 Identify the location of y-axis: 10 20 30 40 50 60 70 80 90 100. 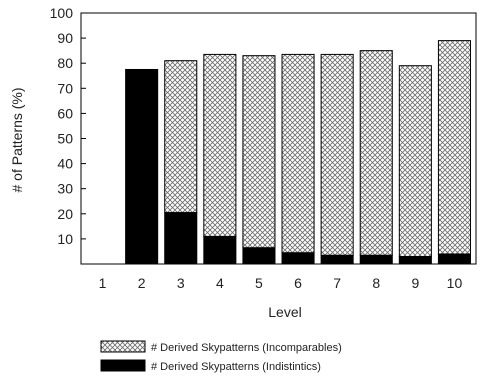
(68, 126).